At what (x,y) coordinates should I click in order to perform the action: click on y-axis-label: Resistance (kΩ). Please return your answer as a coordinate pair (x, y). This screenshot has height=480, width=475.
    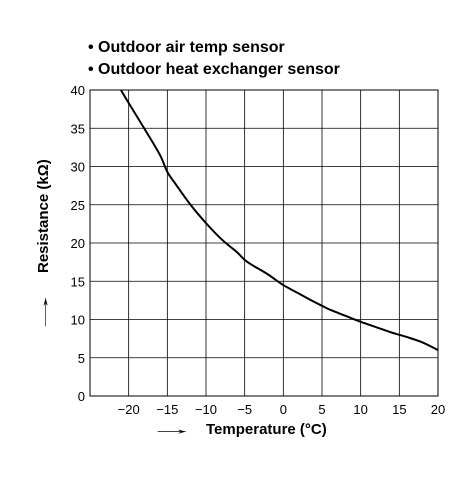
    Looking at the image, I should click on (43, 216).